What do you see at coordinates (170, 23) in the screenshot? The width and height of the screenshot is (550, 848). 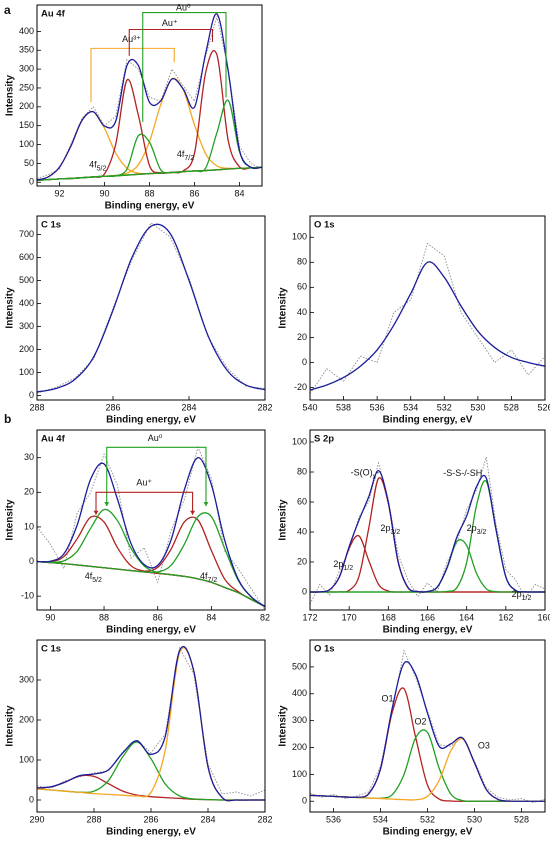 I see `annotation: Au⁺` at bounding box center [170, 23].